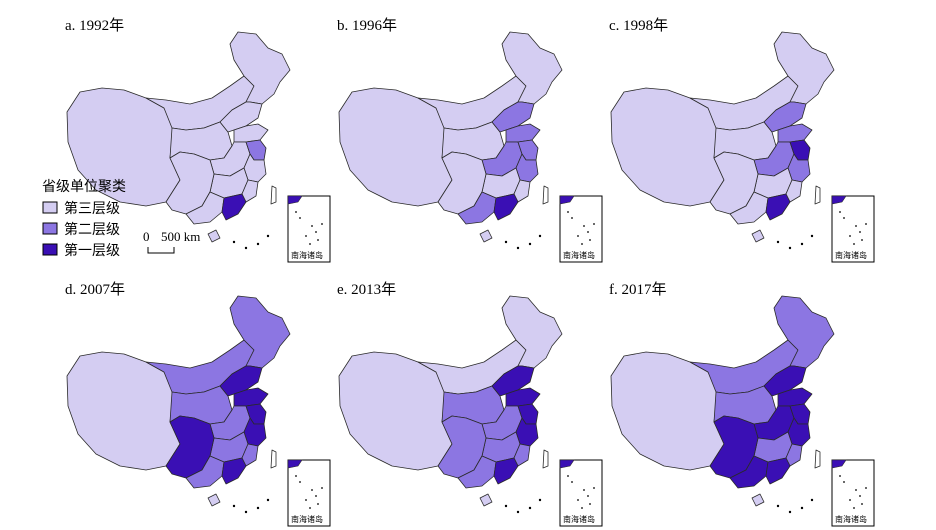 This screenshot has width=936, height=530. What do you see at coordinates (92, 208) in the screenshot?
I see `legend-label-level3: 第三层级` at bounding box center [92, 208].